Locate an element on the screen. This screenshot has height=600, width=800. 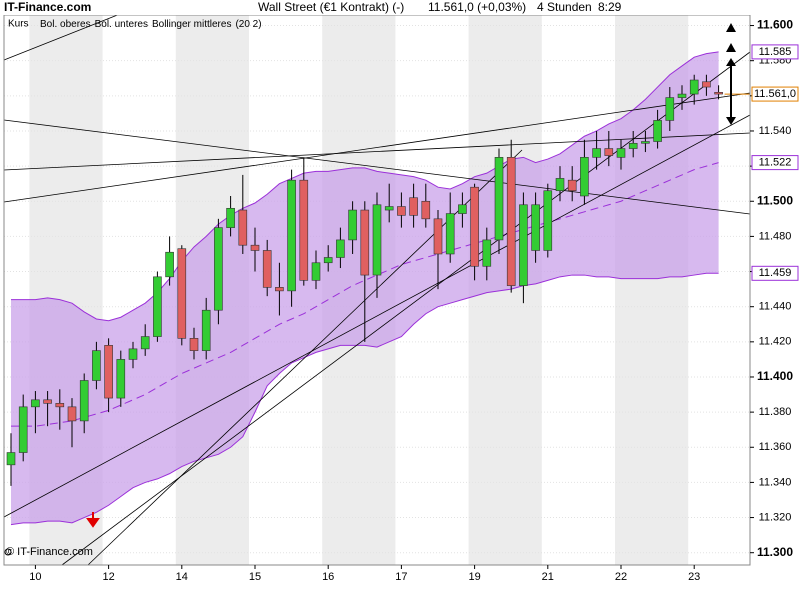
value-badge-label: 11.459 is located at coordinates (775, 273).